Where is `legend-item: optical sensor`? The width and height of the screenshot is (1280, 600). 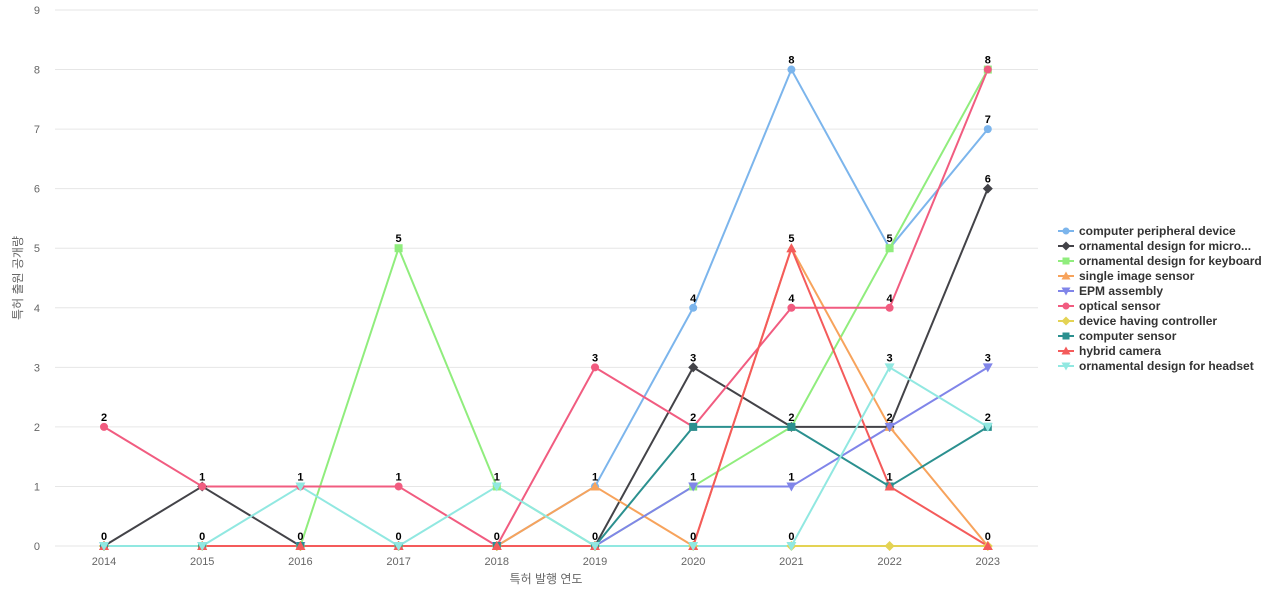 legend-item: optical sensor is located at coordinates (1109, 306).